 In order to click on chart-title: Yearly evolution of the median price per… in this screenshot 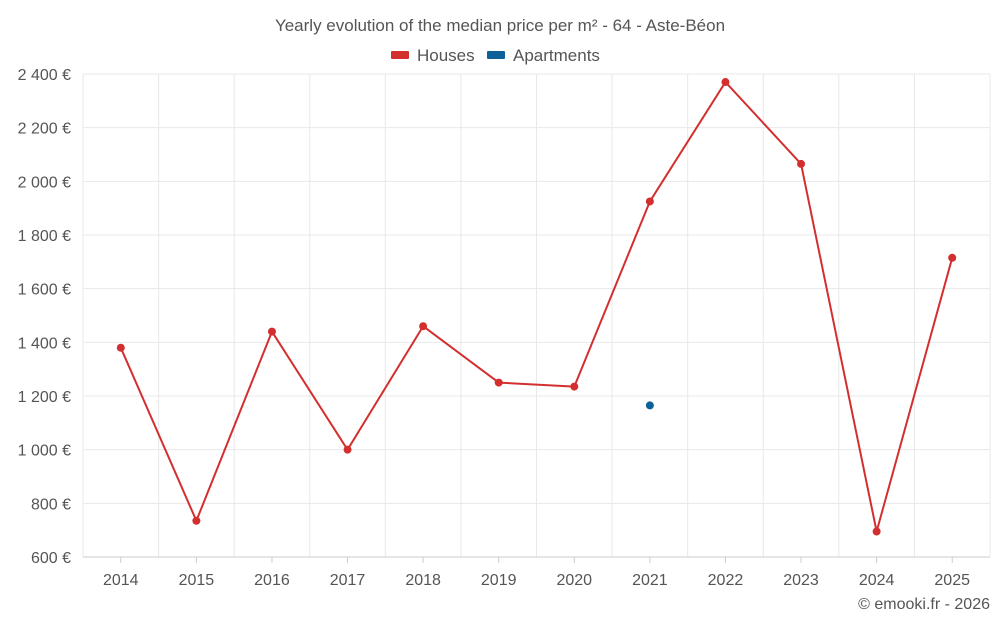, I will do `click(500, 25)`.